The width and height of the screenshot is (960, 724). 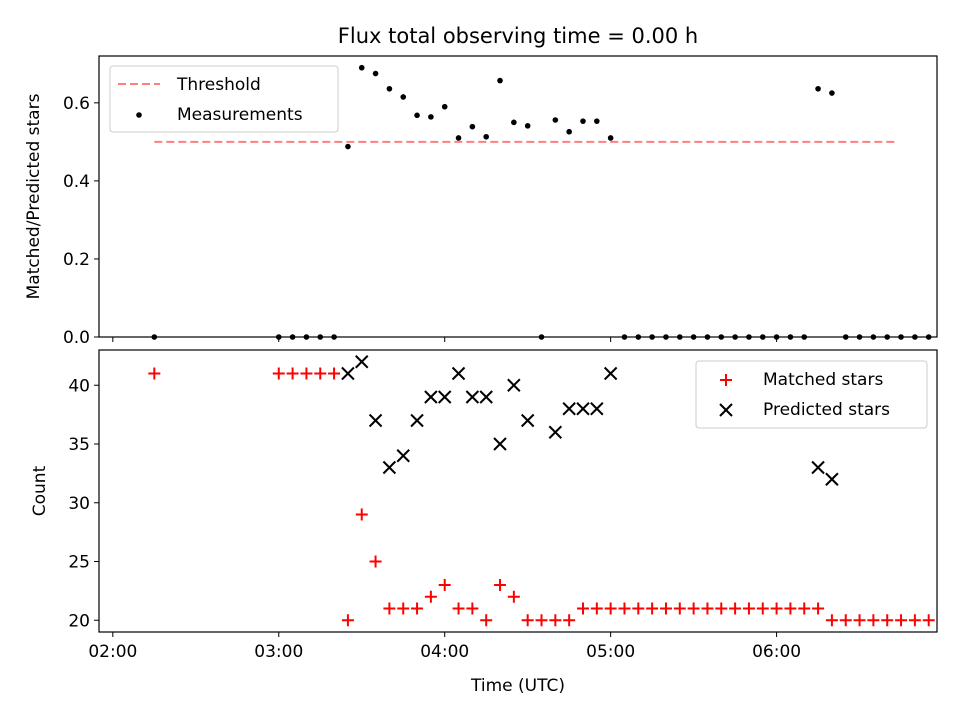 What do you see at coordinates (79, 386) in the screenshot?
I see `bottom-y-tick-label: 40` at bounding box center [79, 386].